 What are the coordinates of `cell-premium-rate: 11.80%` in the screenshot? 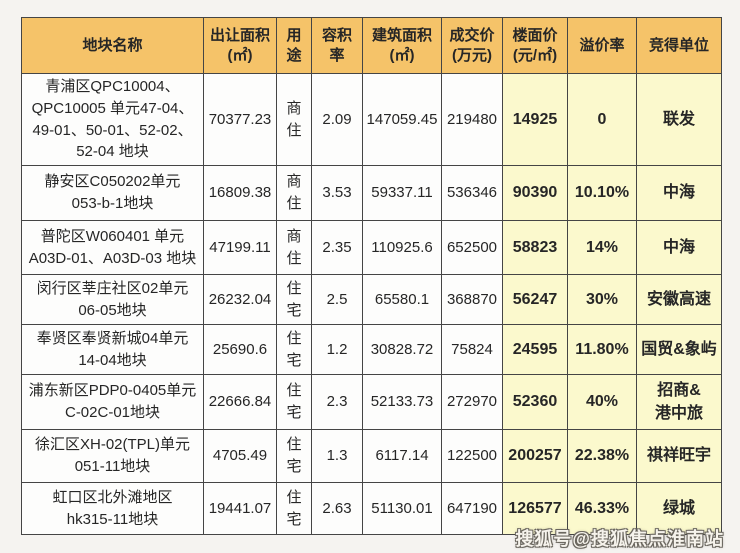 It's located at (602, 349).